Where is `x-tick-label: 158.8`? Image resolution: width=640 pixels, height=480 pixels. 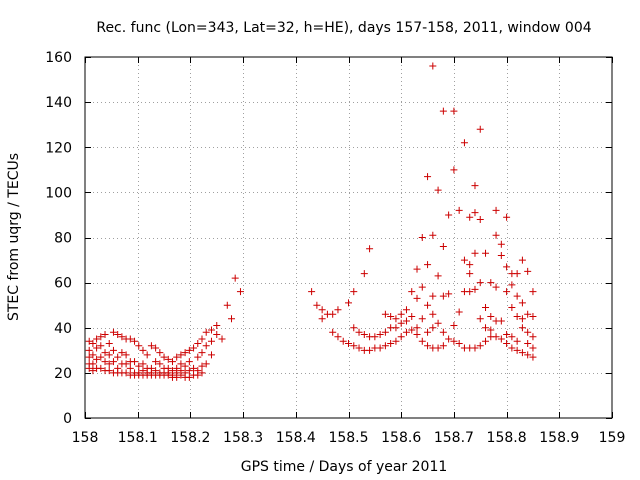 x-tick-label: 158.8 is located at coordinates (507, 438).